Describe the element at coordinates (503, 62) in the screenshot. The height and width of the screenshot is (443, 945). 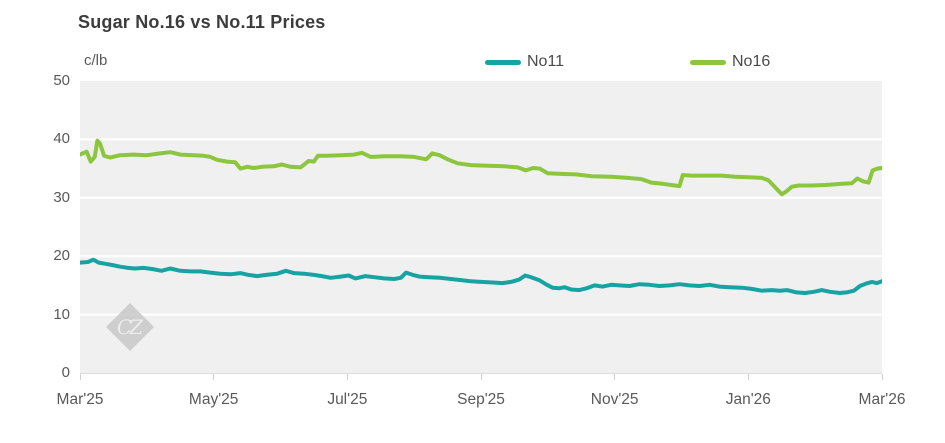
I see `no11-legend-swatch-icon` at that location.